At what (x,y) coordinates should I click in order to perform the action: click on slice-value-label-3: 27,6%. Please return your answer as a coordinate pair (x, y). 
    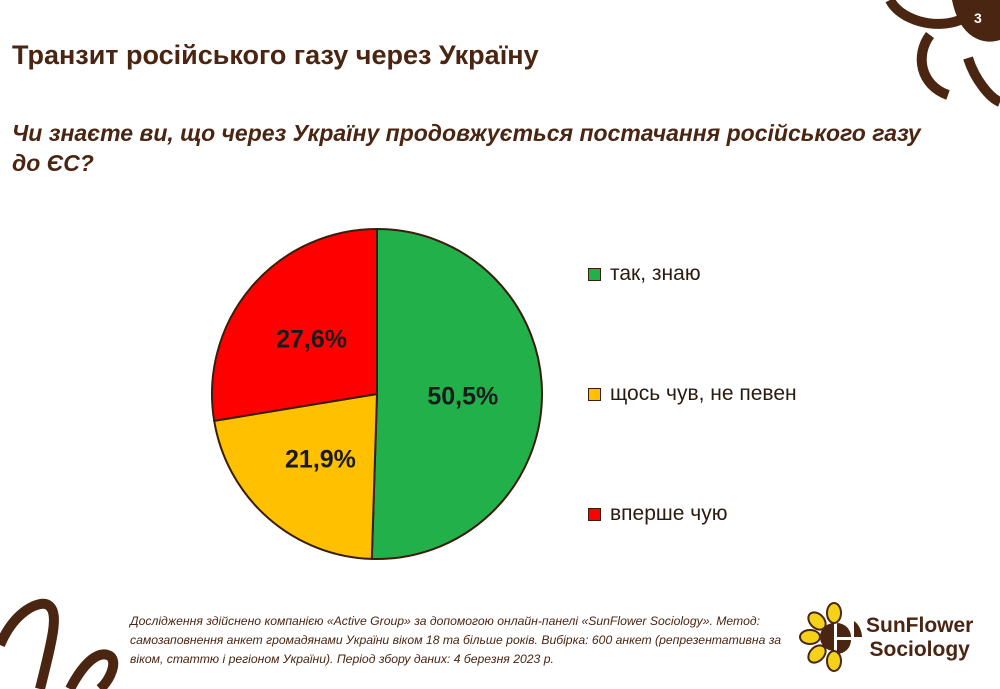
    Looking at the image, I should click on (311, 339).